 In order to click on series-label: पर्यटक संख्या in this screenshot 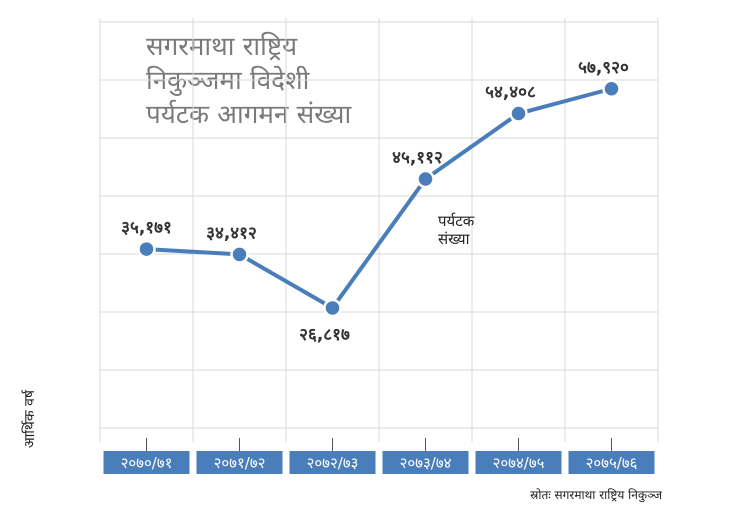, I will do `click(483, 230)`.